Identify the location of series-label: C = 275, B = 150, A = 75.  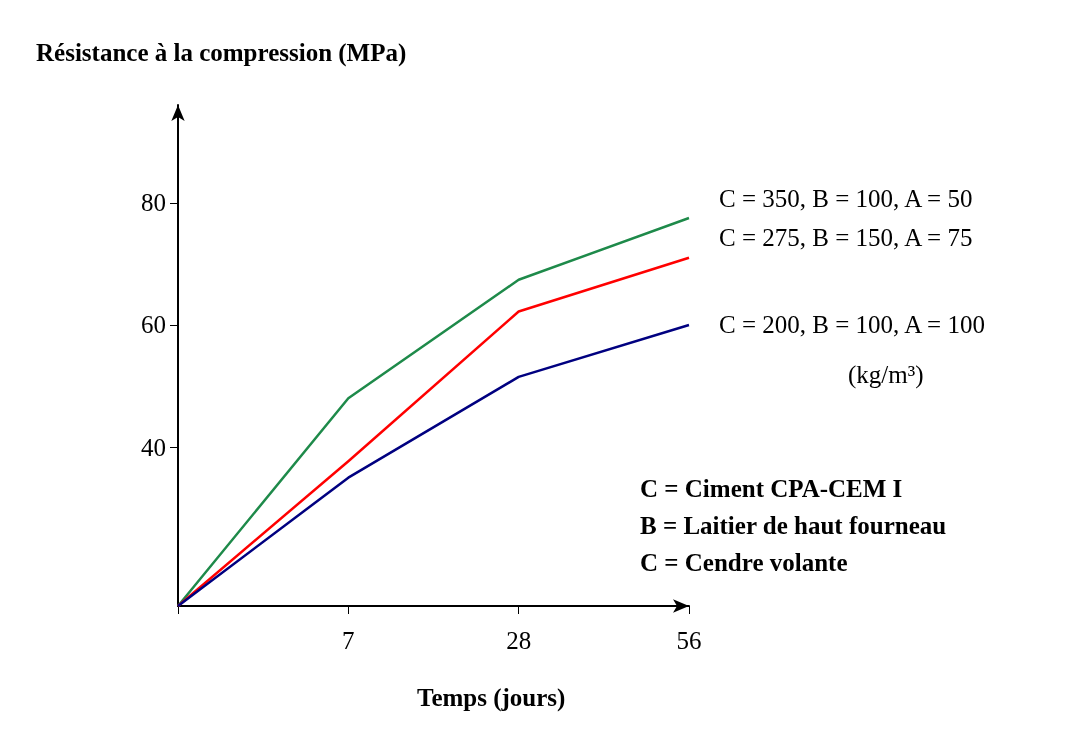
(846, 238).